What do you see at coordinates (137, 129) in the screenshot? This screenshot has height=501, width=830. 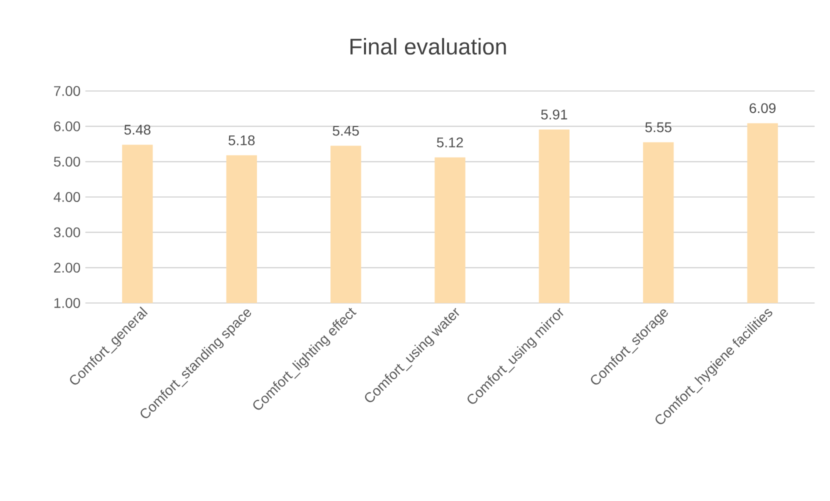 I see `data-label: 5.48` at bounding box center [137, 129].